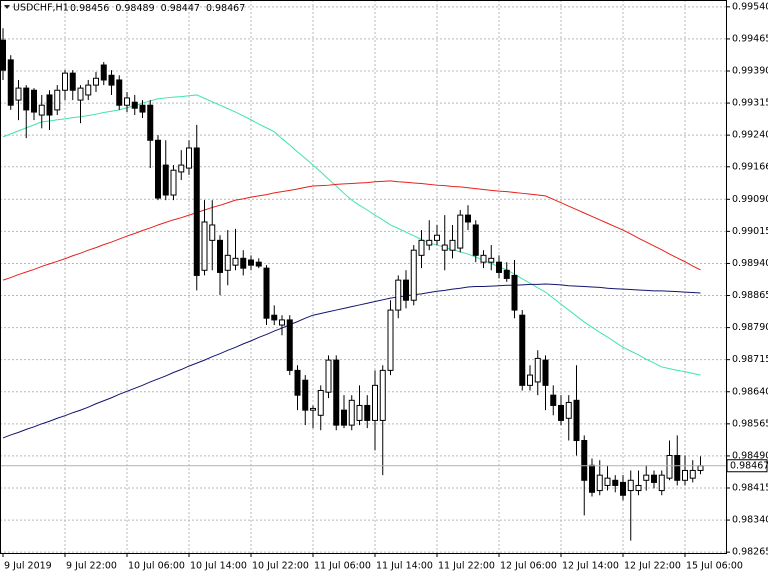 The height and width of the screenshot is (576, 768). Describe the element at coordinates (652, 566) in the screenshot. I see `x-tick-label: 12 Jul 22:00` at that location.